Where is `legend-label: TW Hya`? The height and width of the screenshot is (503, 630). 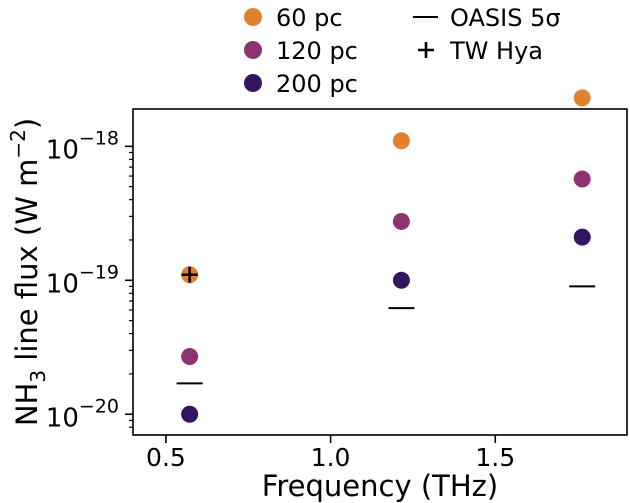 legend-label: TW Hya is located at coordinates (496, 51).